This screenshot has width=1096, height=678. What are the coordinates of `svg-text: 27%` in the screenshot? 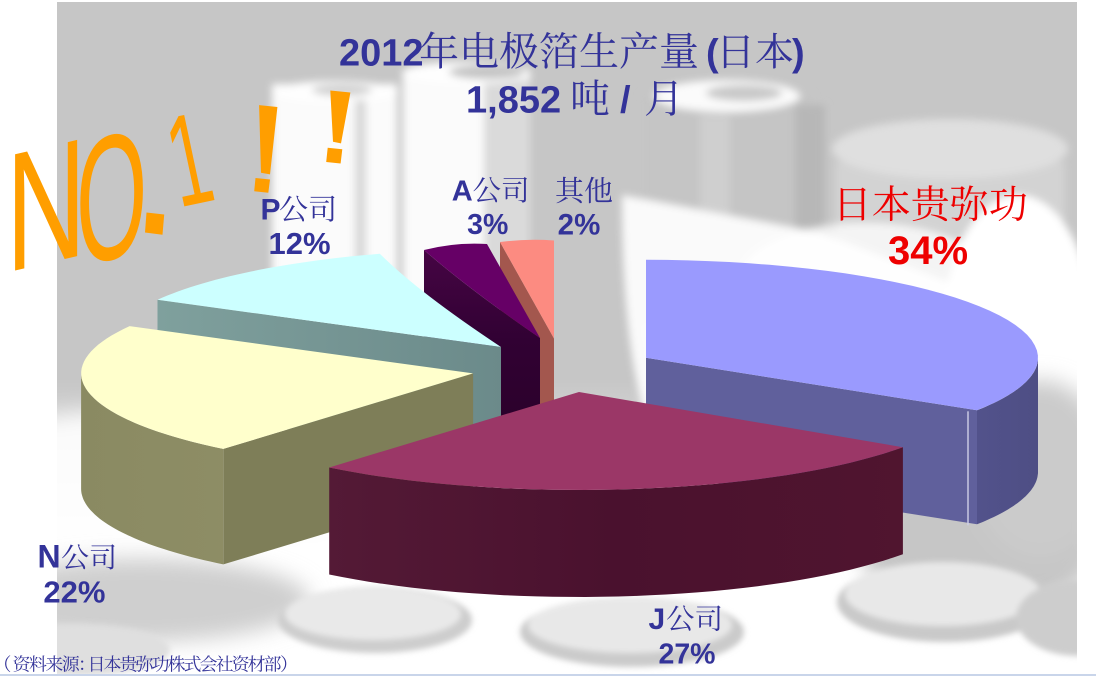 It's located at (686, 655).